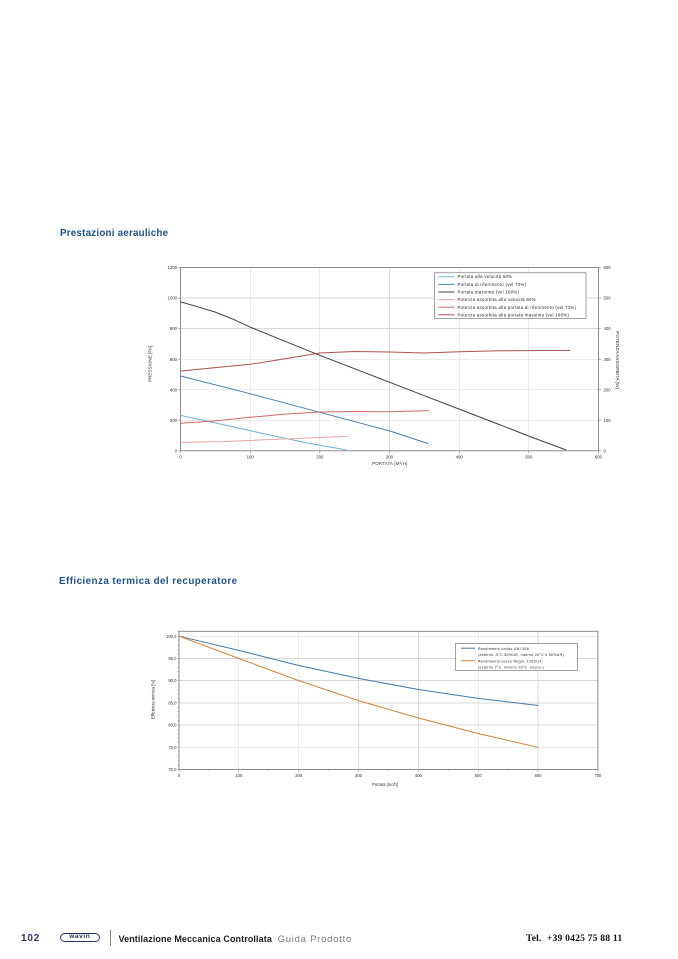 Image resolution: width=678 pixels, height=959 pixels. I want to click on svg-text: Portata massima (vel 100%), so click(489, 292).